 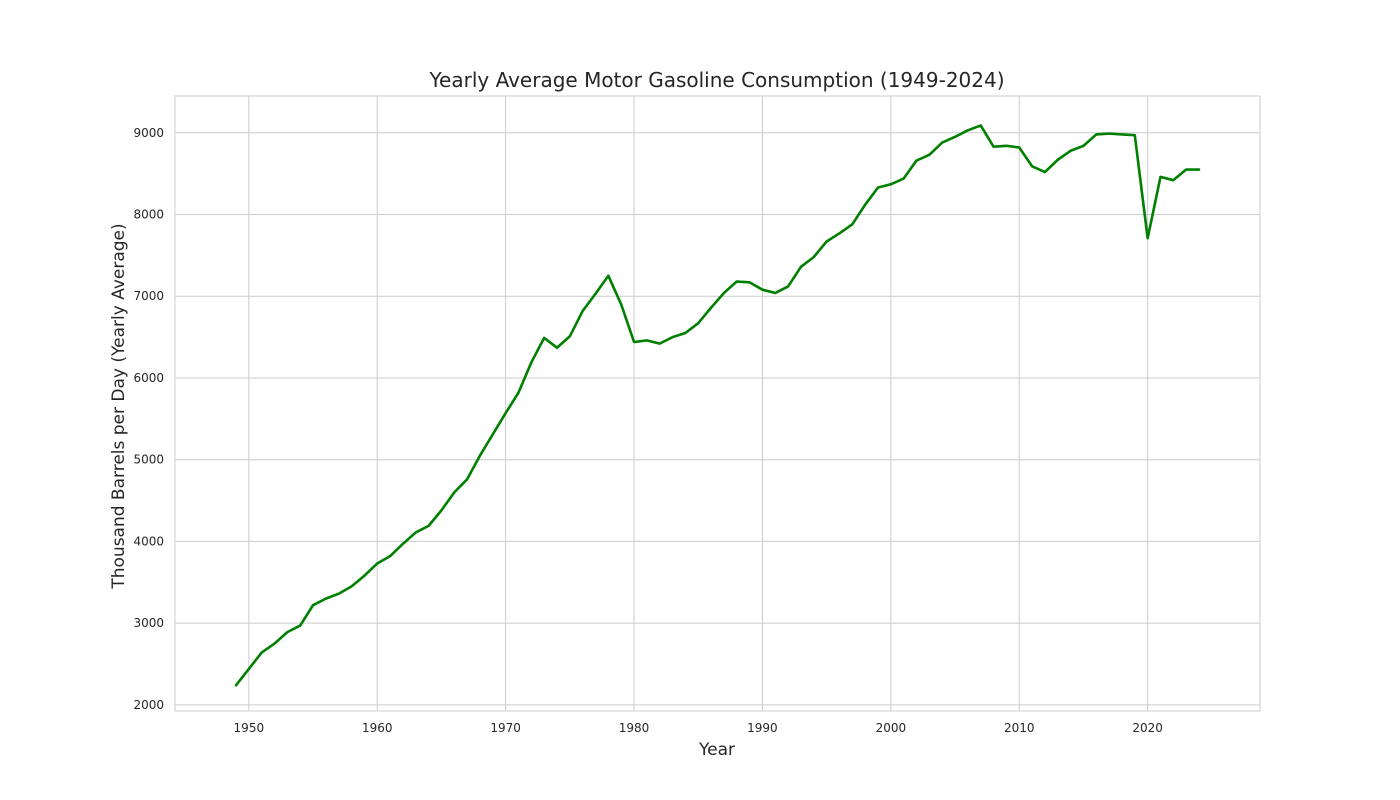 What do you see at coordinates (148, 215) in the screenshot?
I see `y-tick-label: 8000` at bounding box center [148, 215].